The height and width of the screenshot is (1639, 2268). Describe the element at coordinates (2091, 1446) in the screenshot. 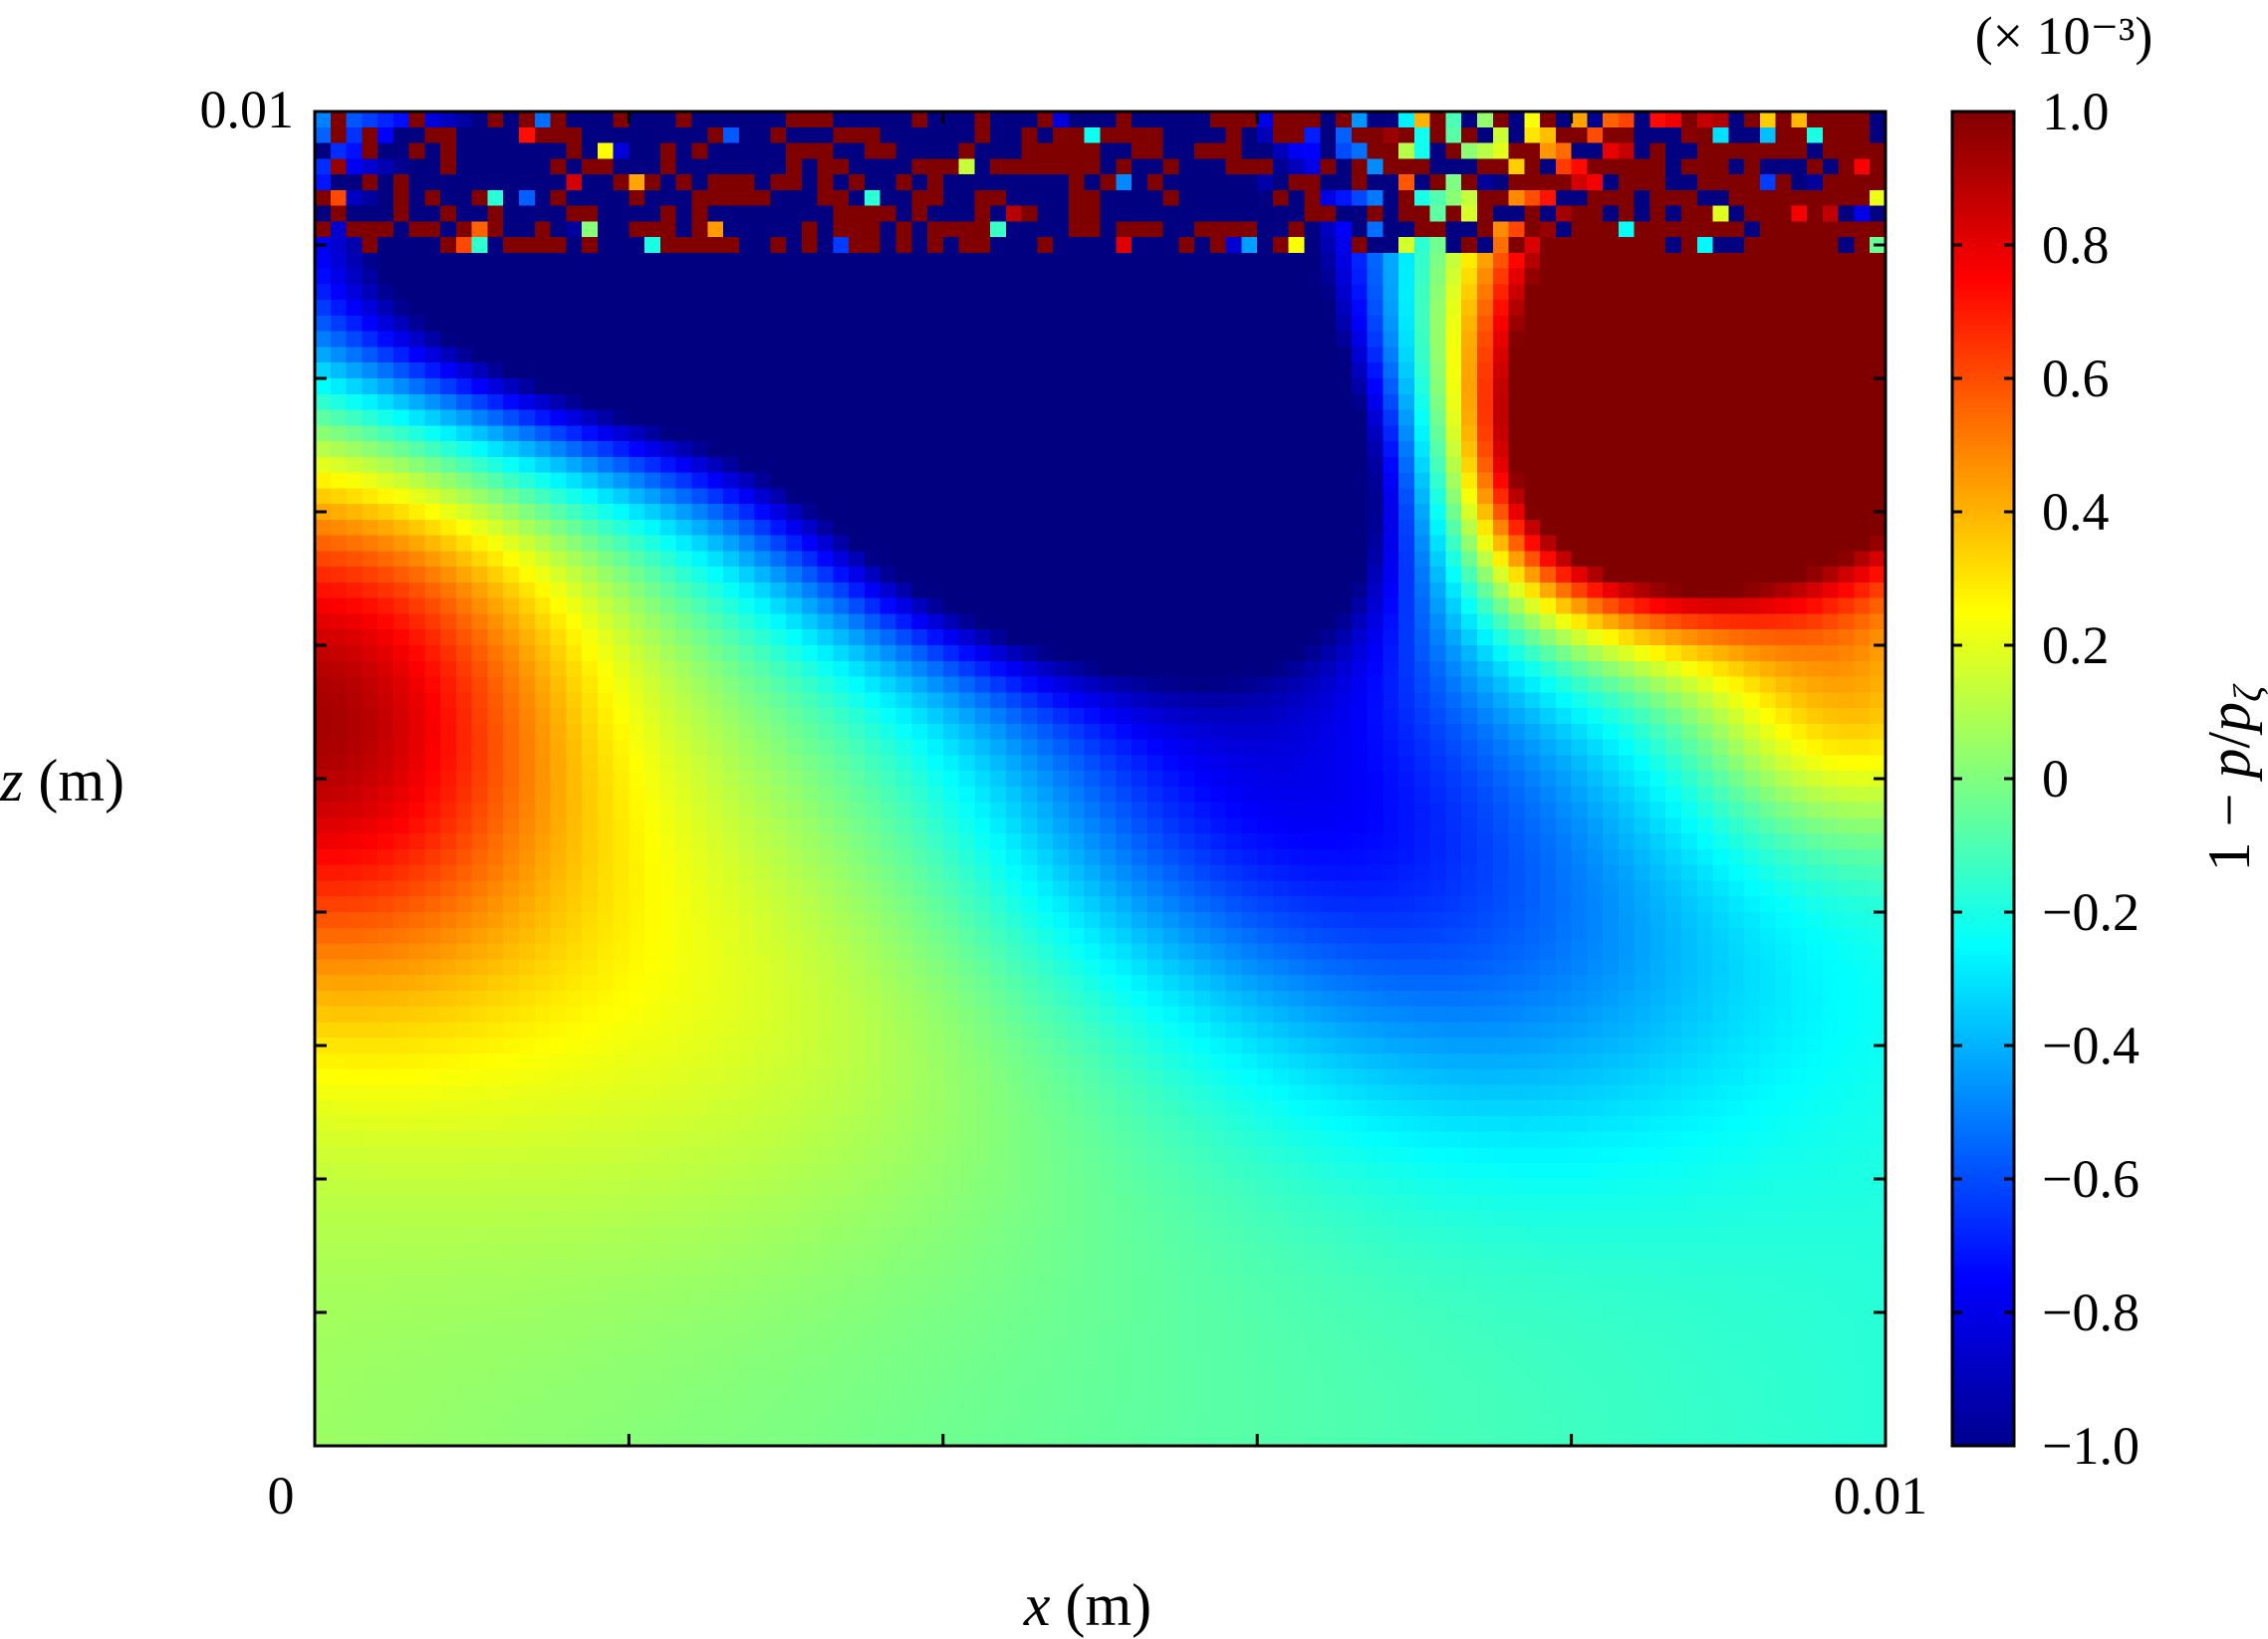

I see `colorbar-tick-label-10: −1.0` at that location.